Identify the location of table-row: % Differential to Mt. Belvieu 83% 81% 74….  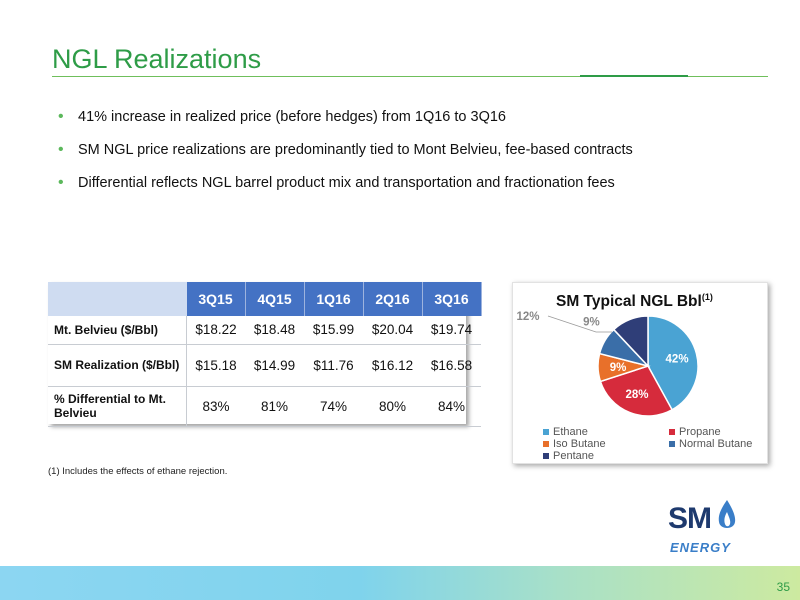
(264, 406).